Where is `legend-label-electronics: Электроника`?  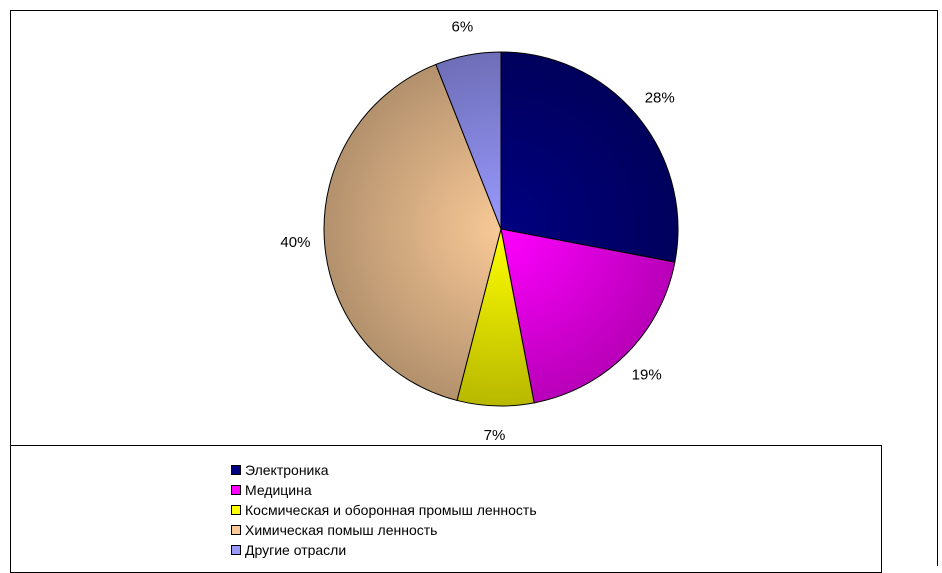 legend-label-electronics: Электроника is located at coordinates (287, 470).